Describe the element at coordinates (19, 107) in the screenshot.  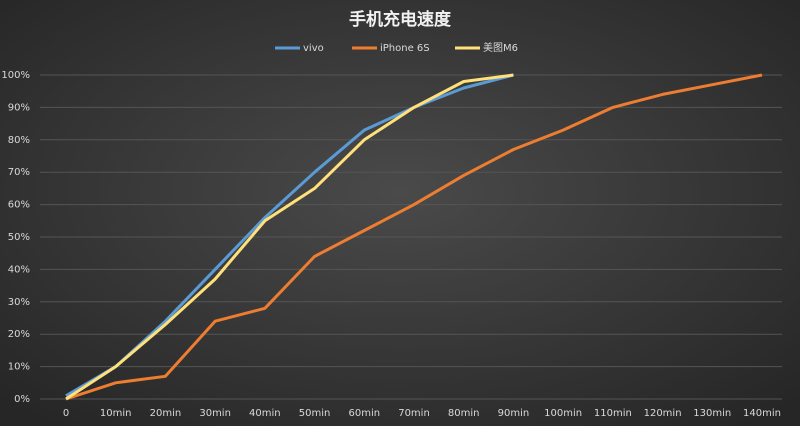
I see `y-tick-label: 90%` at that location.